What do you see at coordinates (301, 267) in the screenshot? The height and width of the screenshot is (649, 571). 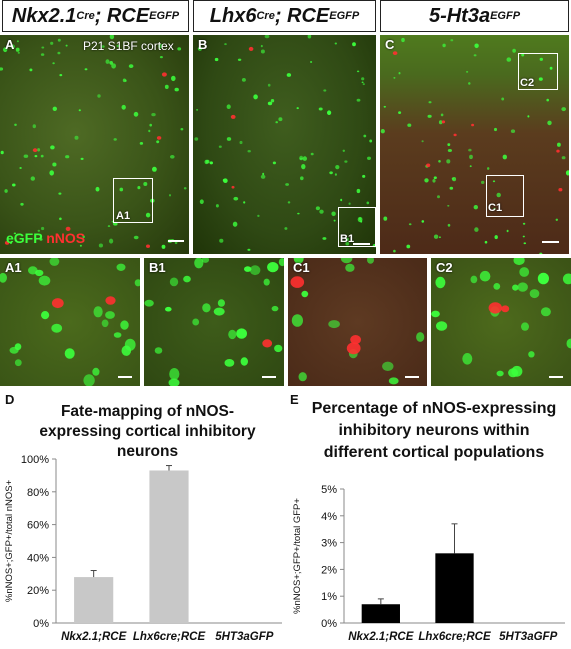 I see `panel-label: C1` at bounding box center [301, 267].